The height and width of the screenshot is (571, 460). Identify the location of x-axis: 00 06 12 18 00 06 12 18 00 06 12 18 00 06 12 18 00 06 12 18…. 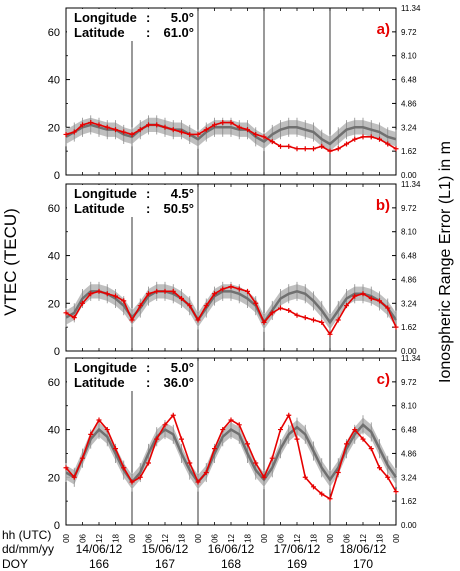
(231, 552).